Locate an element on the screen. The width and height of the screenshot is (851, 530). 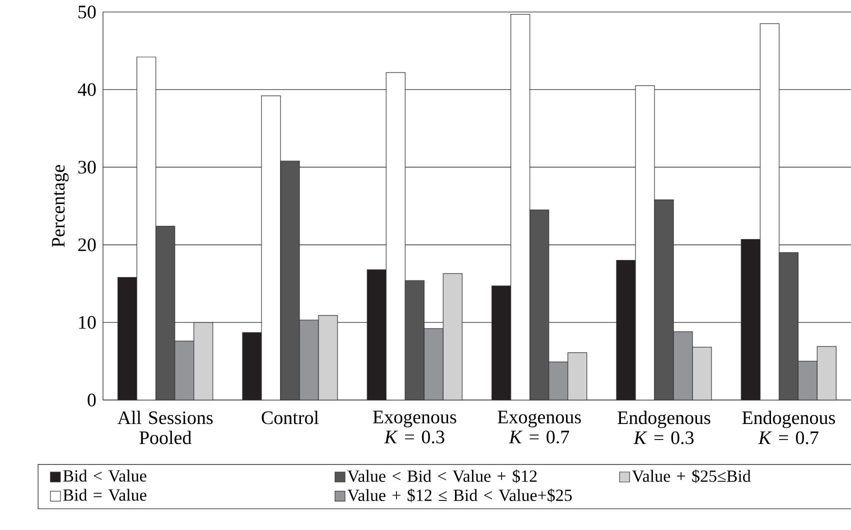
y-tick-label: 30 is located at coordinates (87, 167).